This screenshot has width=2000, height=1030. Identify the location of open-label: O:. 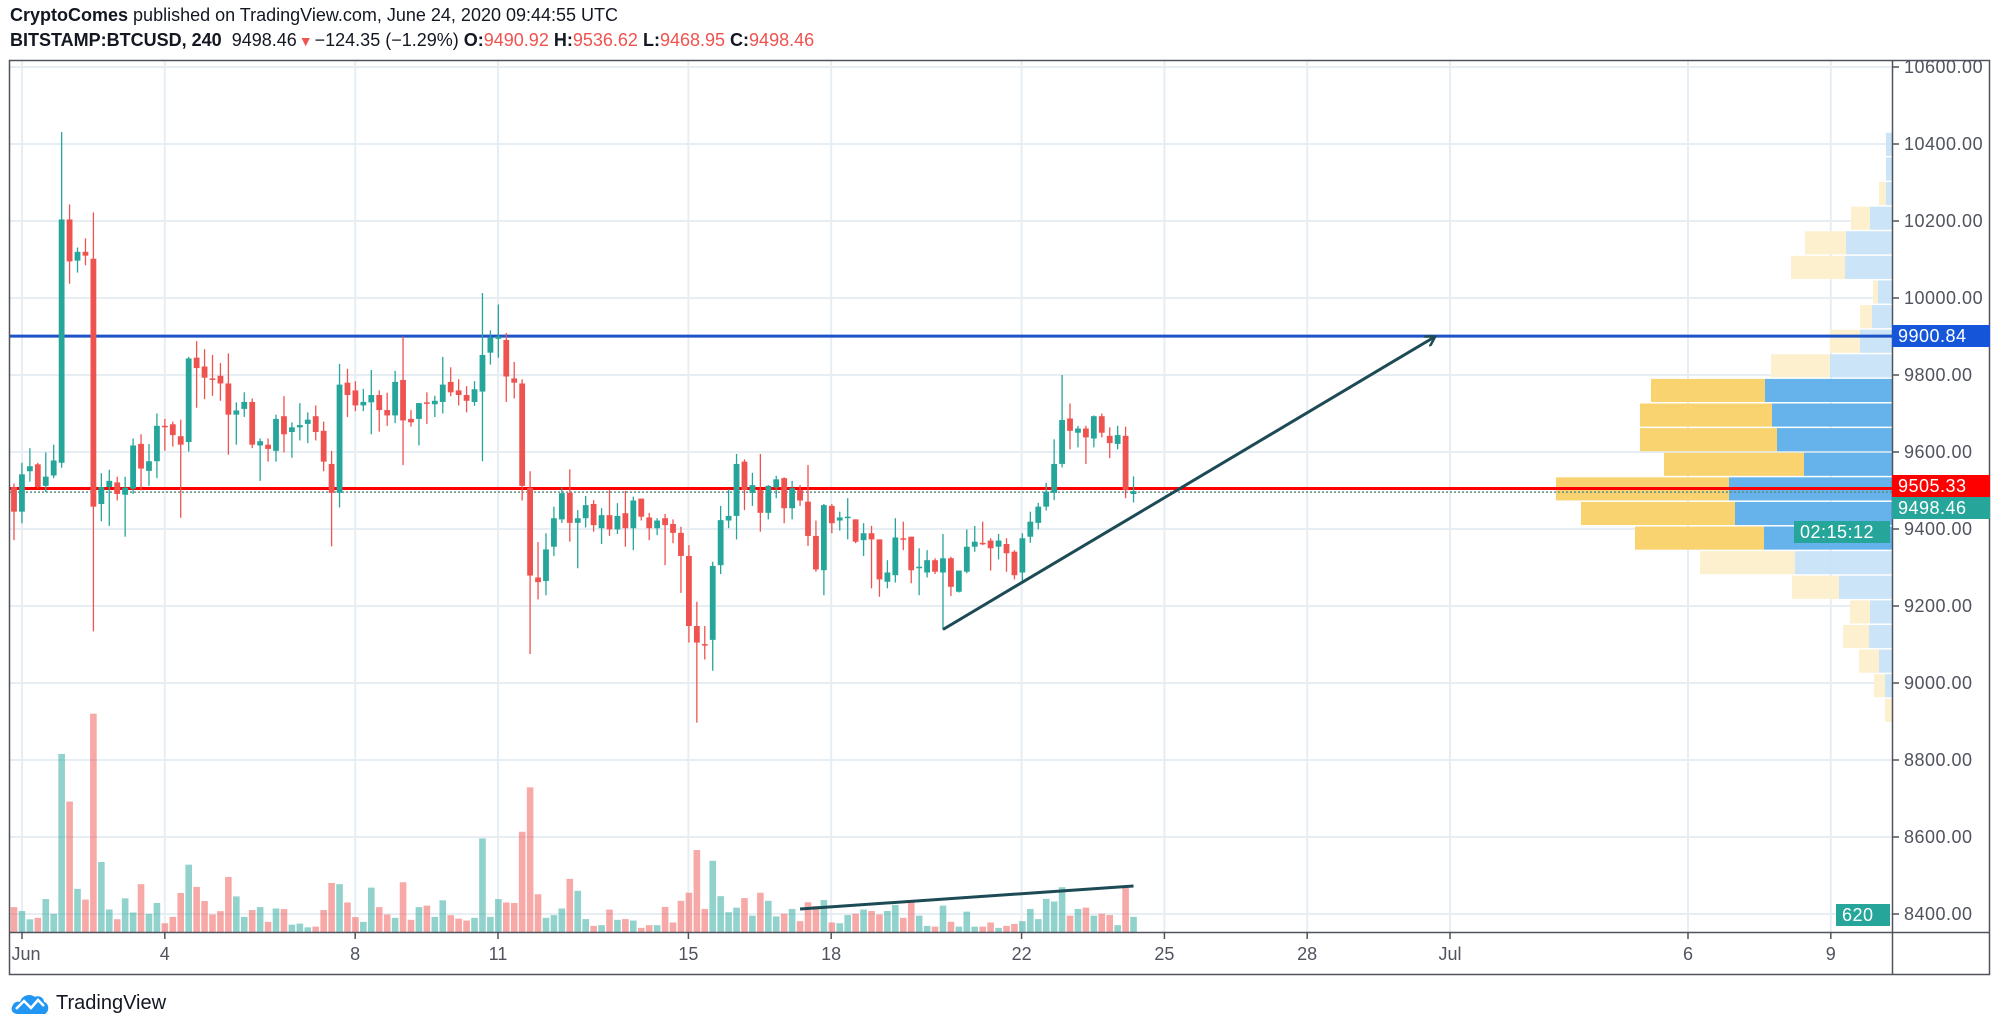
(473, 40).